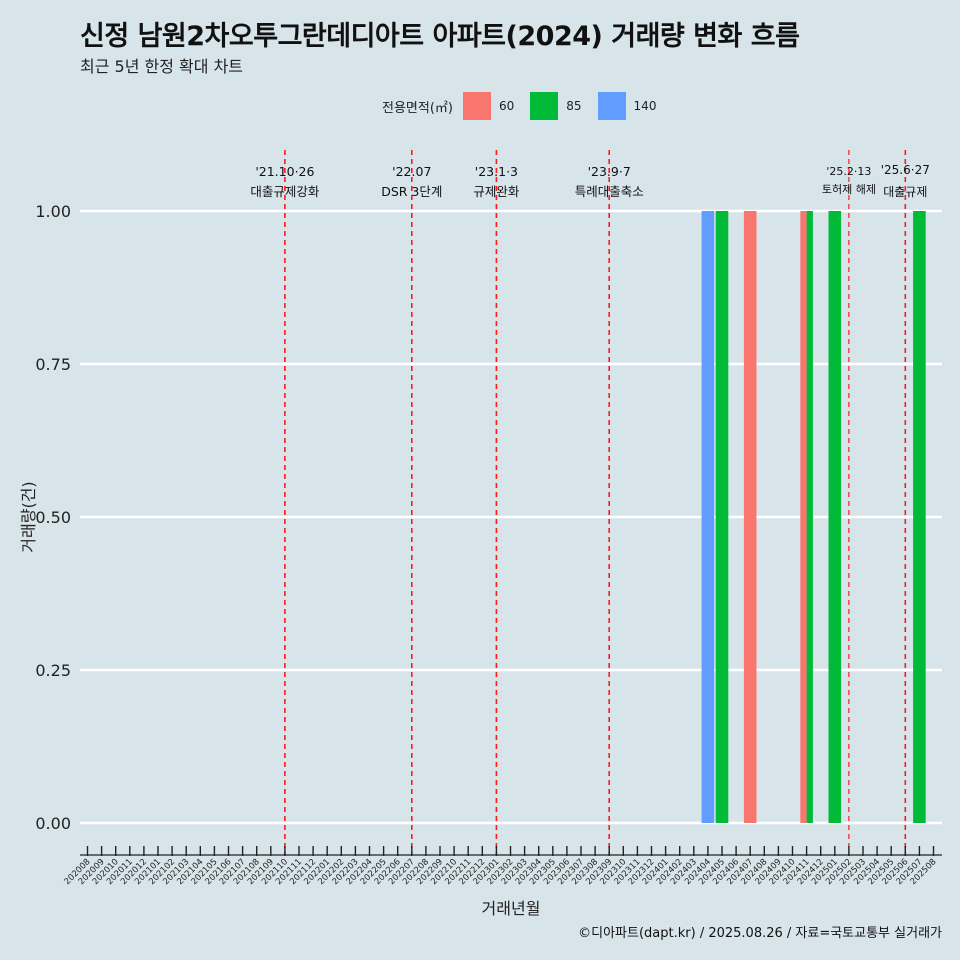 Image resolution: width=960 pixels, height=960 pixels. What do you see at coordinates (849, 189) in the screenshot?
I see `event-label-202502: 토허제 해제` at bounding box center [849, 189].